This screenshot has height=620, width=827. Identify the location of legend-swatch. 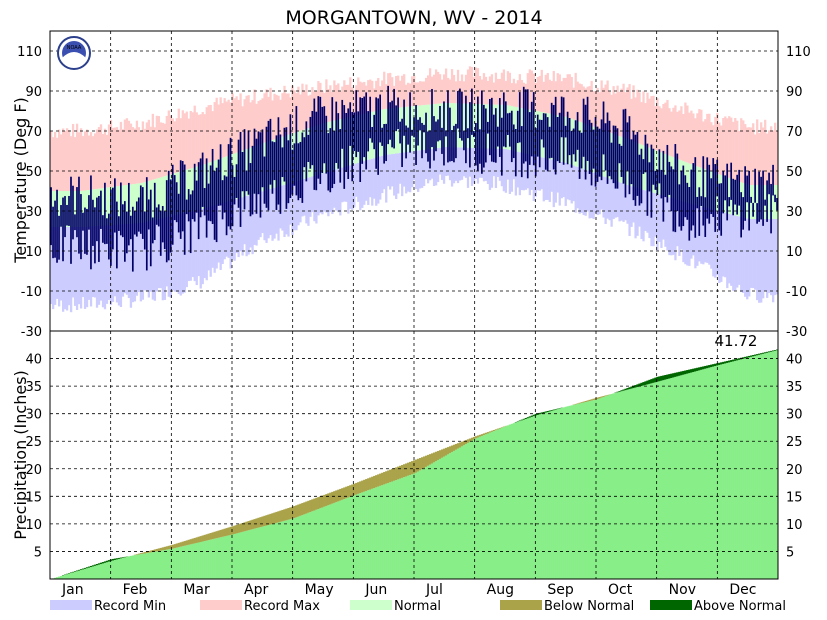
(221, 605).